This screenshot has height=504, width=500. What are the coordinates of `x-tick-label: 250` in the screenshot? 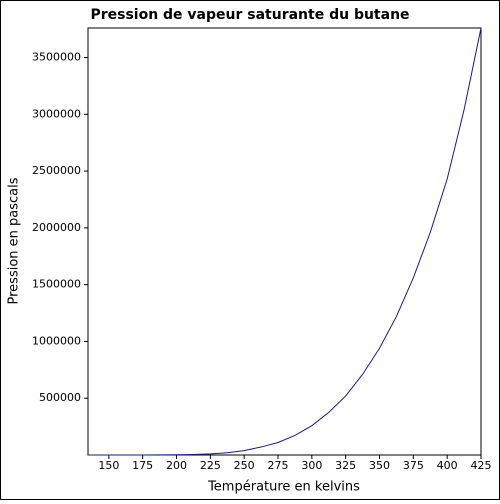 It's located at (244, 465).